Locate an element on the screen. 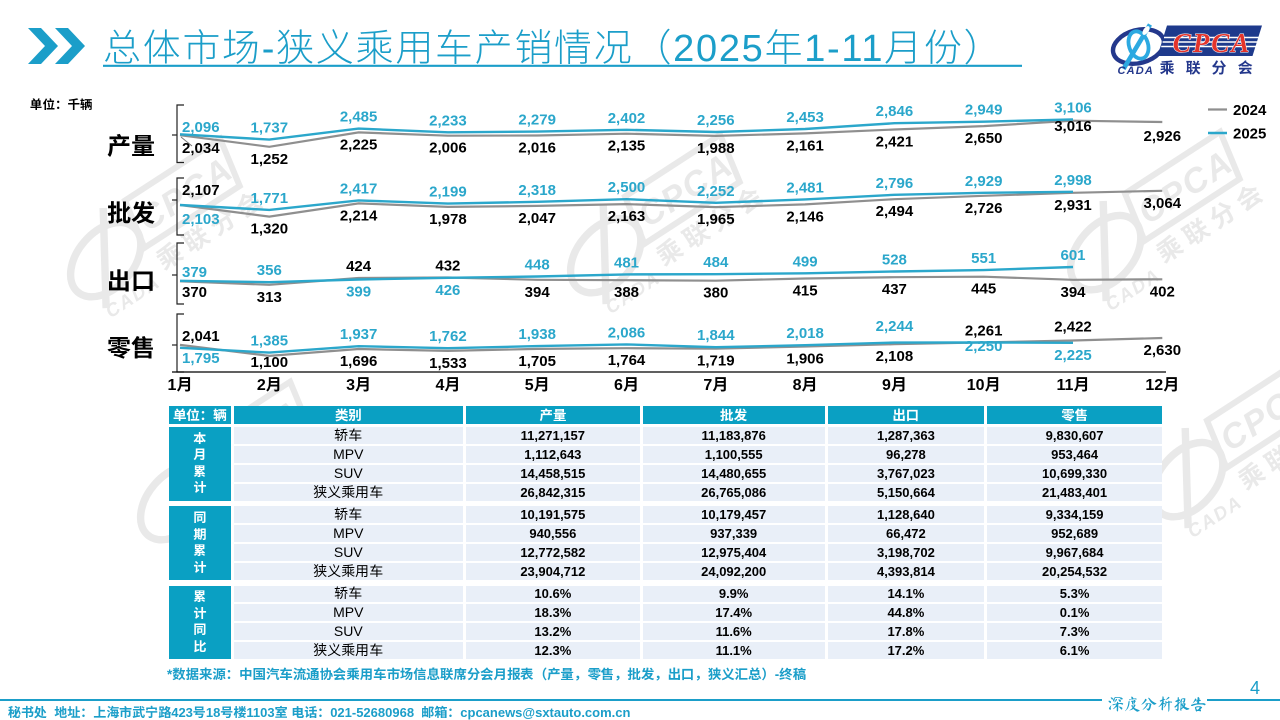 The width and height of the screenshot is (1280, 720). svg-text: 2,250 is located at coordinates (984, 346).